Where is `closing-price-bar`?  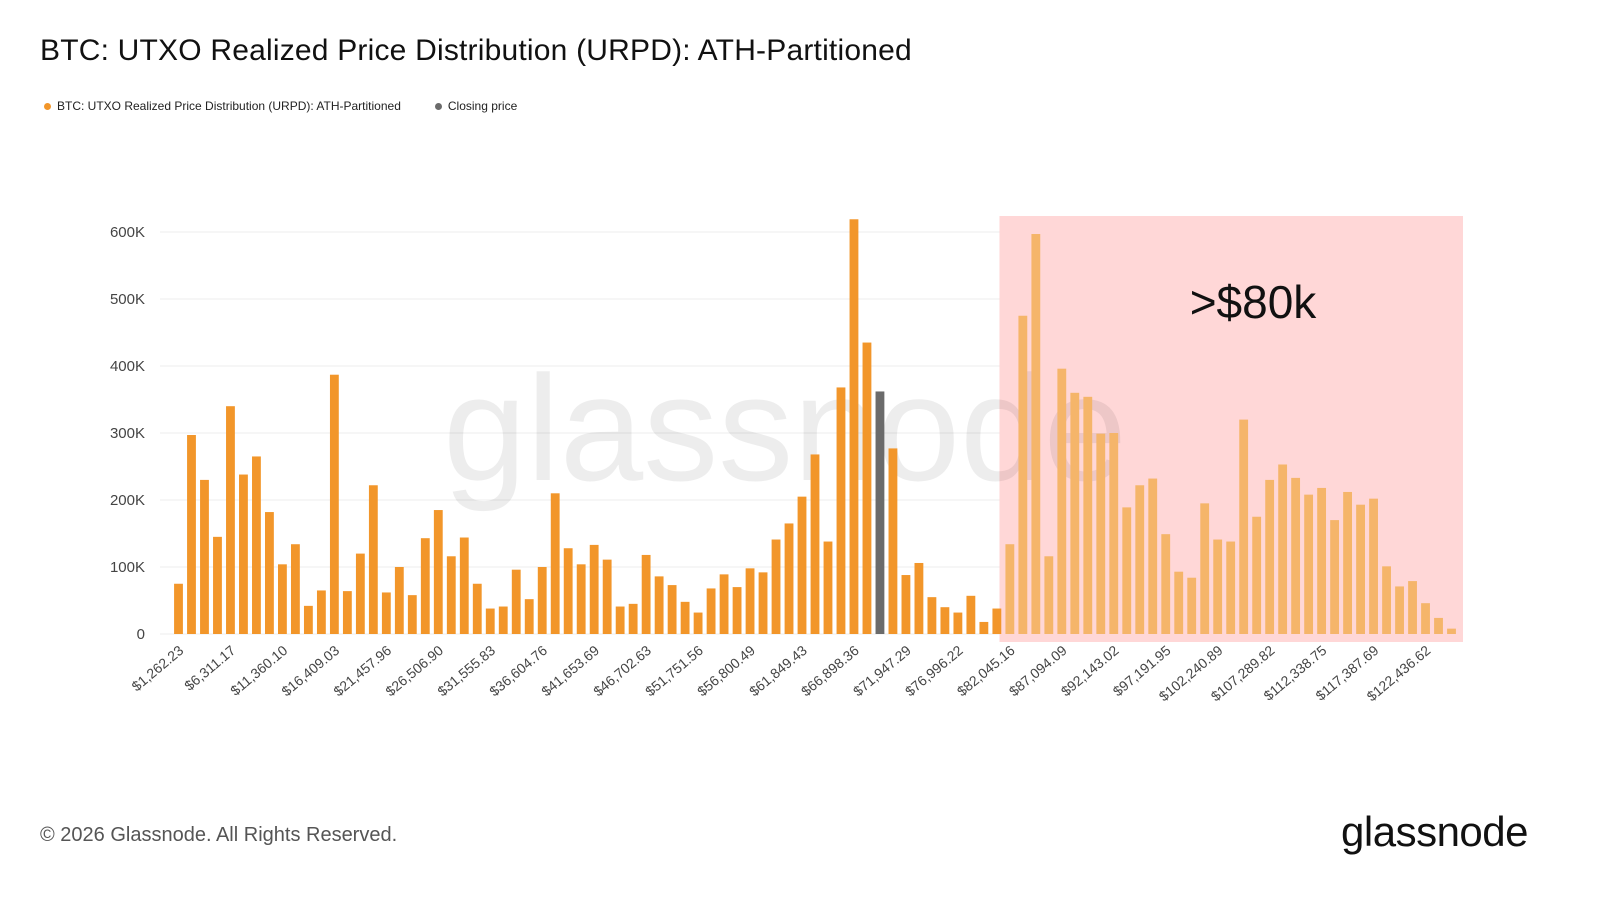 closing-price-bar is located at coordinates (880, 512).